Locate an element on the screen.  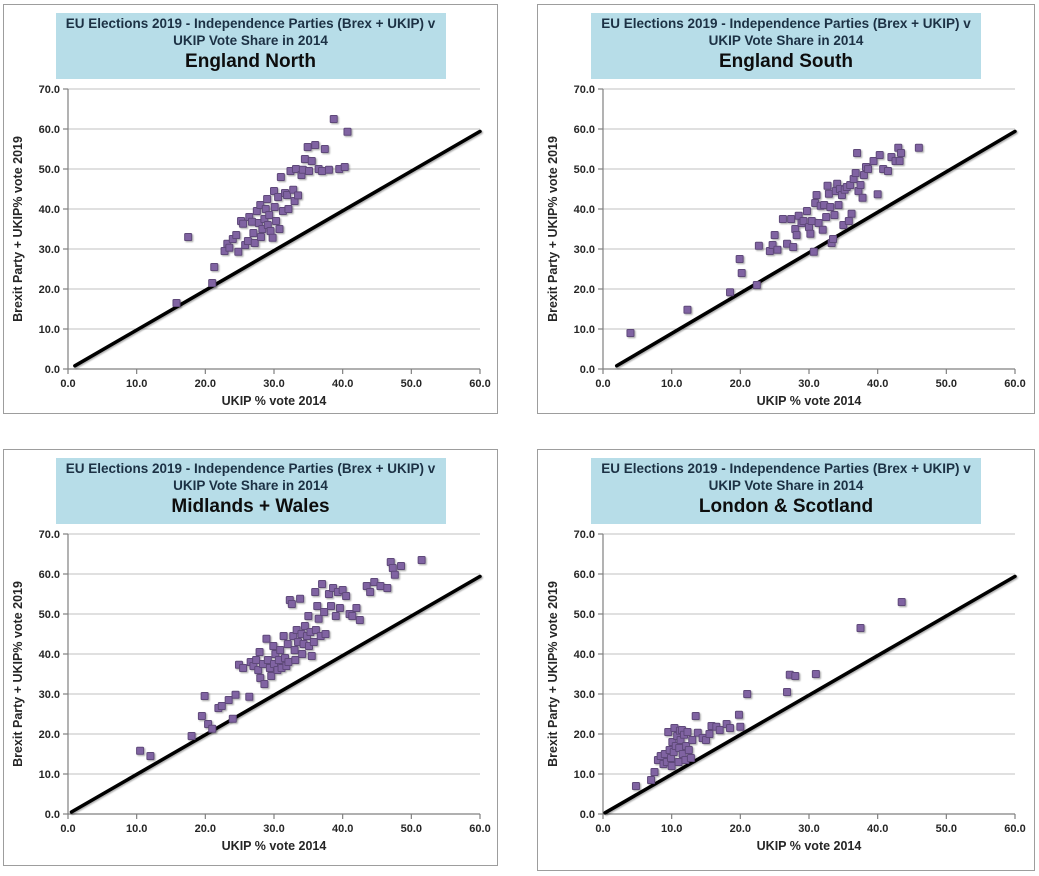
chart-region-title: England South is located at coordinates (786, 61).